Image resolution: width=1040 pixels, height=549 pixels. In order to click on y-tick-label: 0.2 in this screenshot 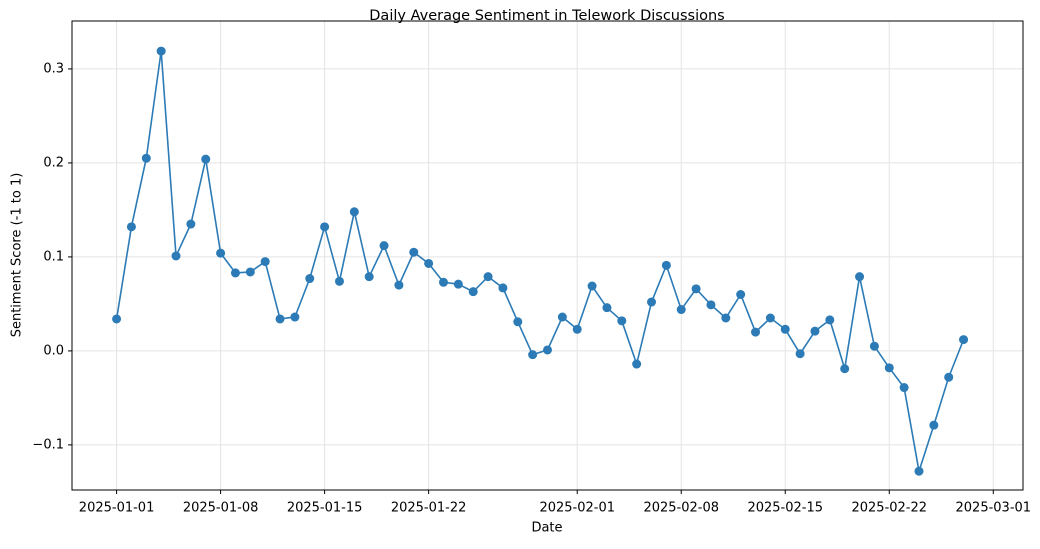, I will do `click(53, 162)`.